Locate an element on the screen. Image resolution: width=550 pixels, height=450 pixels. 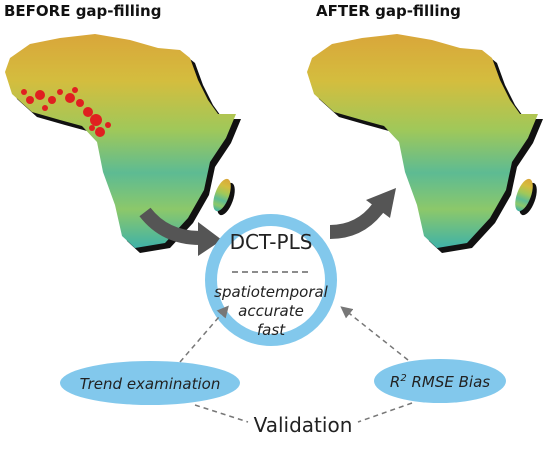
metrics-label: R2 RMSE Bias is located at coordinates (440, 382).